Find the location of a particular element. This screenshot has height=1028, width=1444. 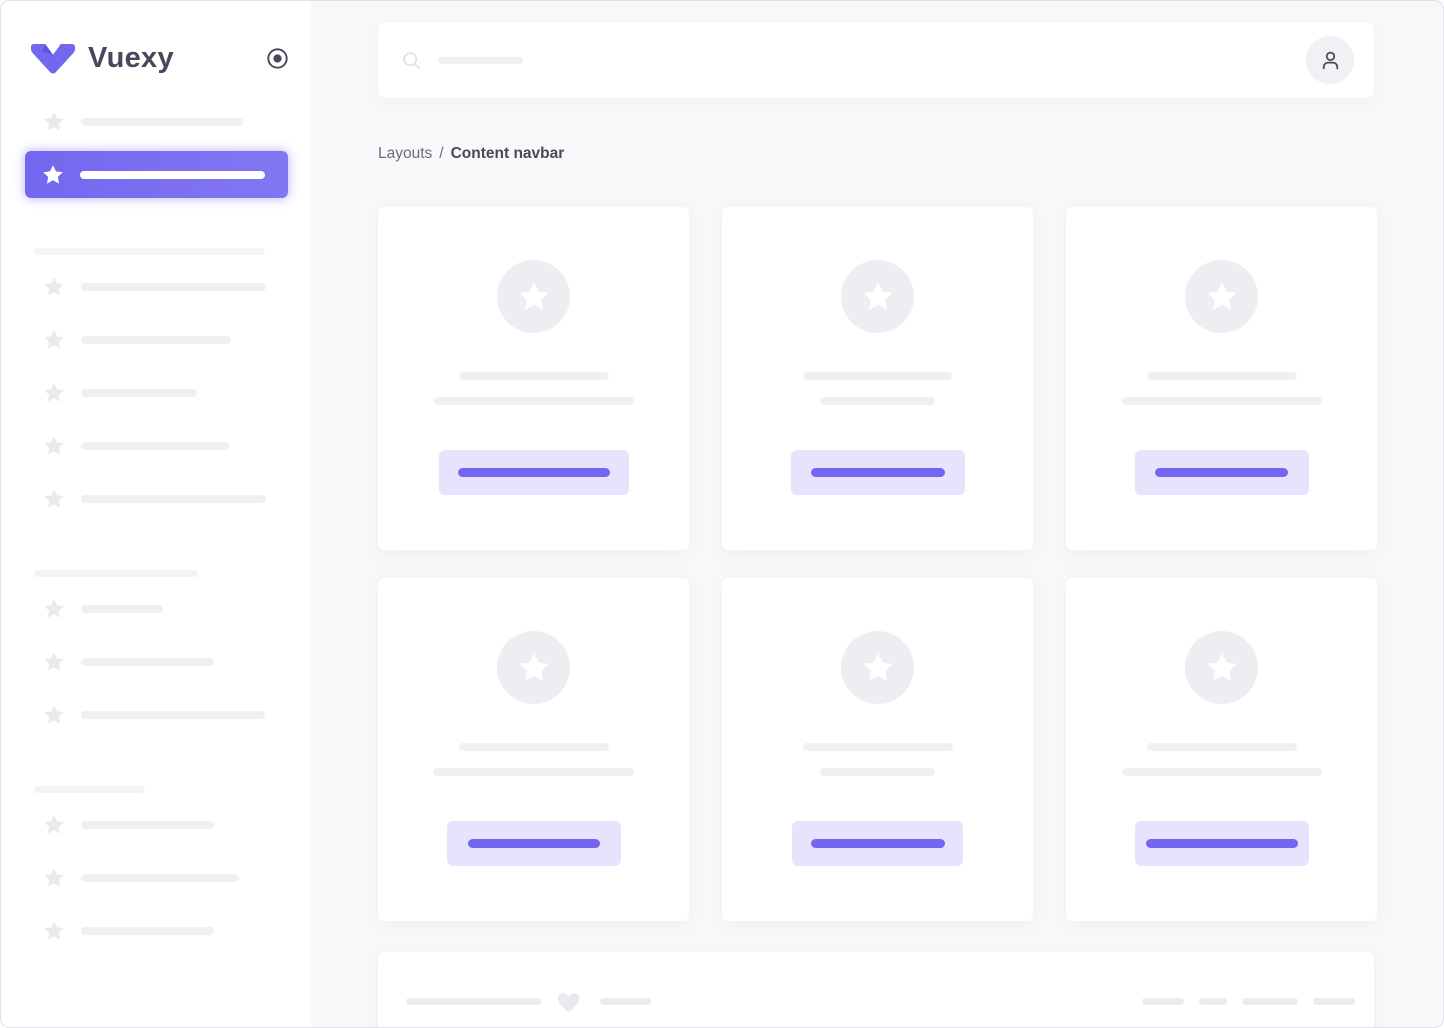

user-icon is located at coordinates (1330, 60).